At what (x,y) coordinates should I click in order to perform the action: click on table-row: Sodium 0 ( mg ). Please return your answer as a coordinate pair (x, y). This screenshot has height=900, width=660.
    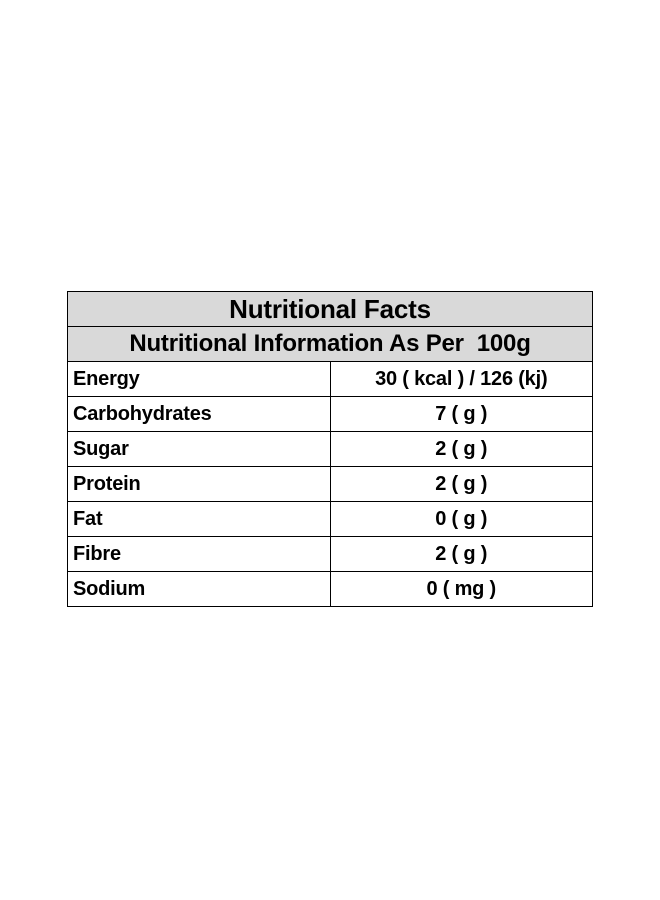
    Looking at the image, I should click on (330, 589).